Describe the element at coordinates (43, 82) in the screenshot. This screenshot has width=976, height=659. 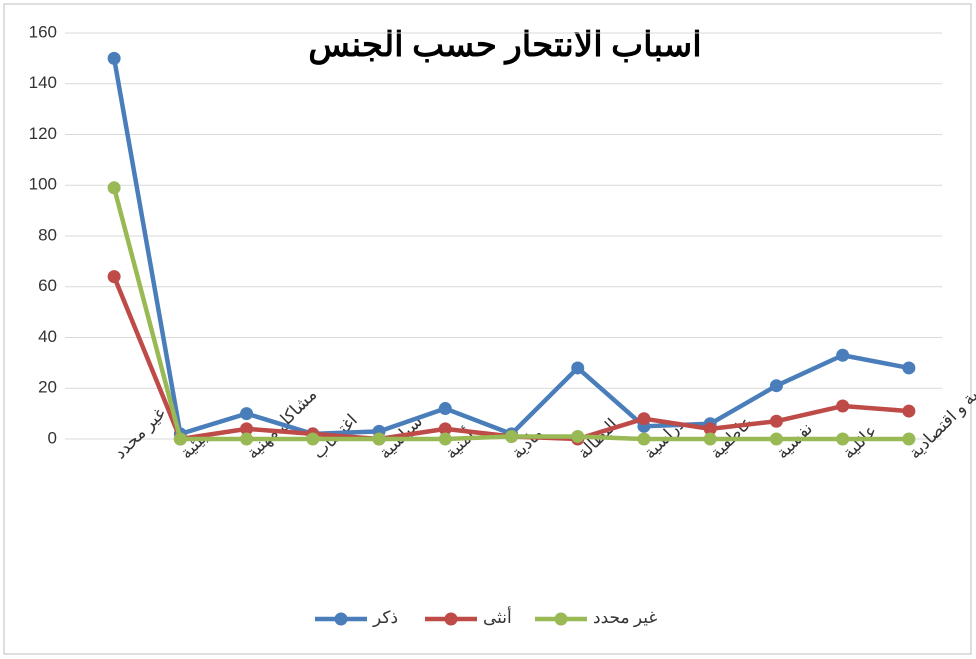
I see `y-tick-label: 140` at that location.